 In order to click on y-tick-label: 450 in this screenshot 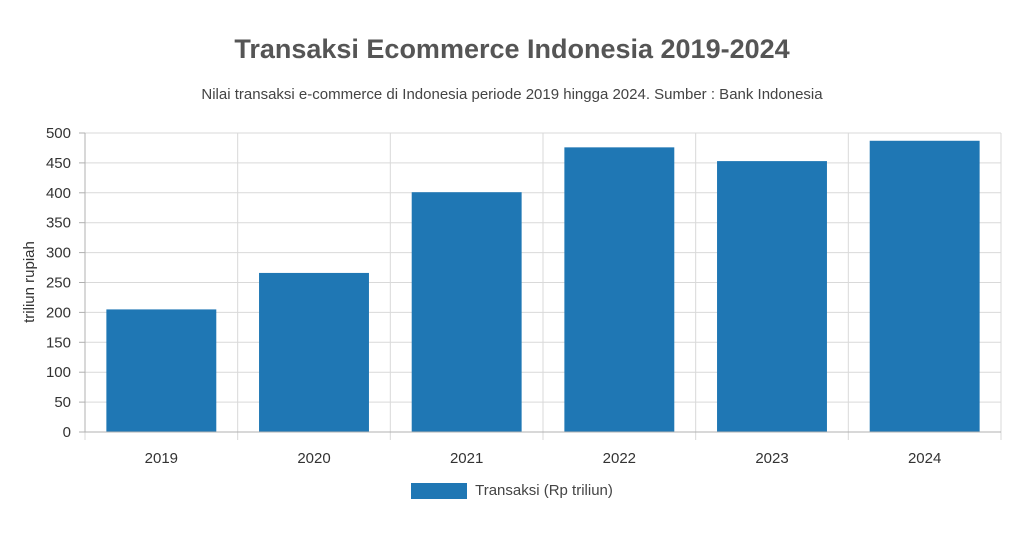, I will do `click(58, 163)`.